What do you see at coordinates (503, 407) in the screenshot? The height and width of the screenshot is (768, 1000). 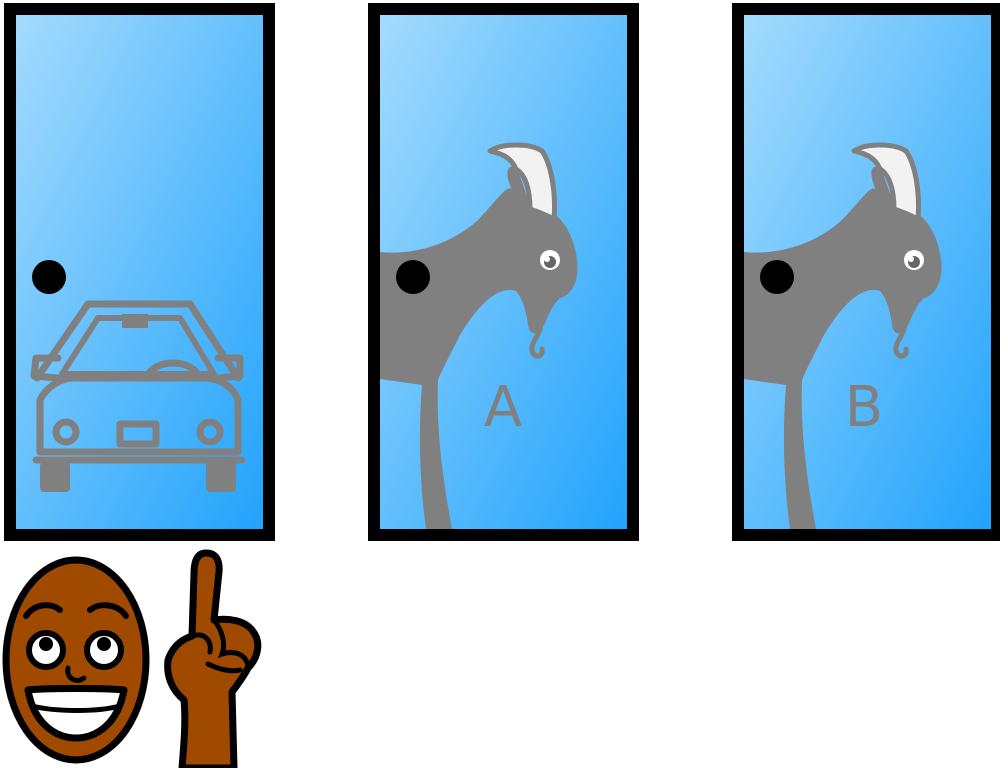 I see `door-label: A` at bounding box center [503, 407].